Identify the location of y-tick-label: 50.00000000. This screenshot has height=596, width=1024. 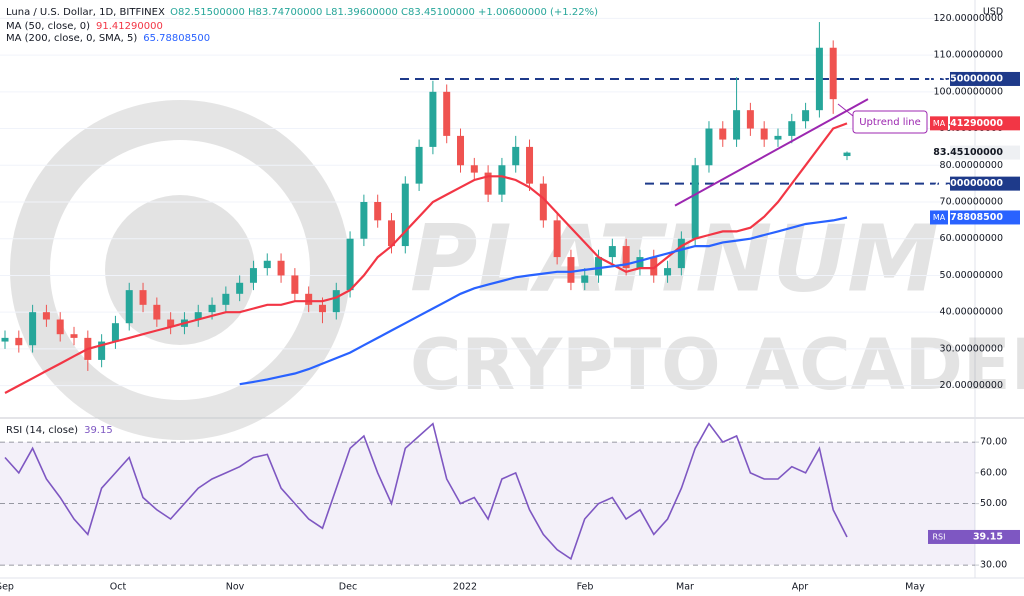
(971, 275).